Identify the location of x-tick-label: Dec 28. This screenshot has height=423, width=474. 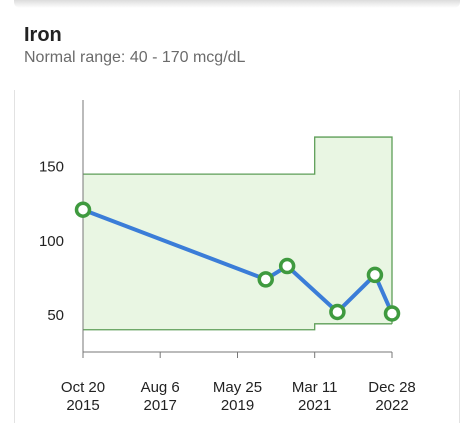
(392, 387).